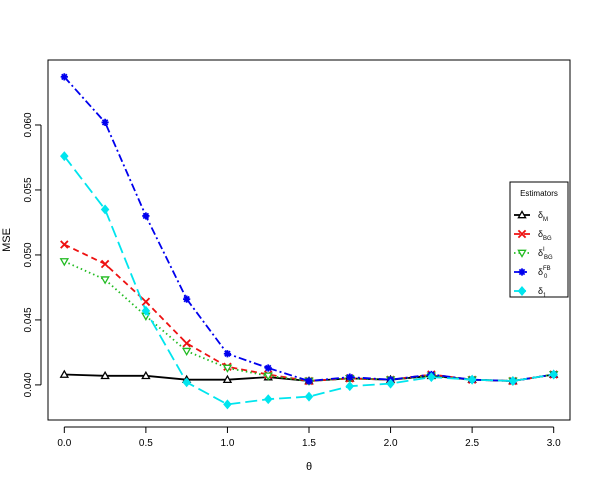  I want to click on legend-label: δFB 0, so click(544, 273).